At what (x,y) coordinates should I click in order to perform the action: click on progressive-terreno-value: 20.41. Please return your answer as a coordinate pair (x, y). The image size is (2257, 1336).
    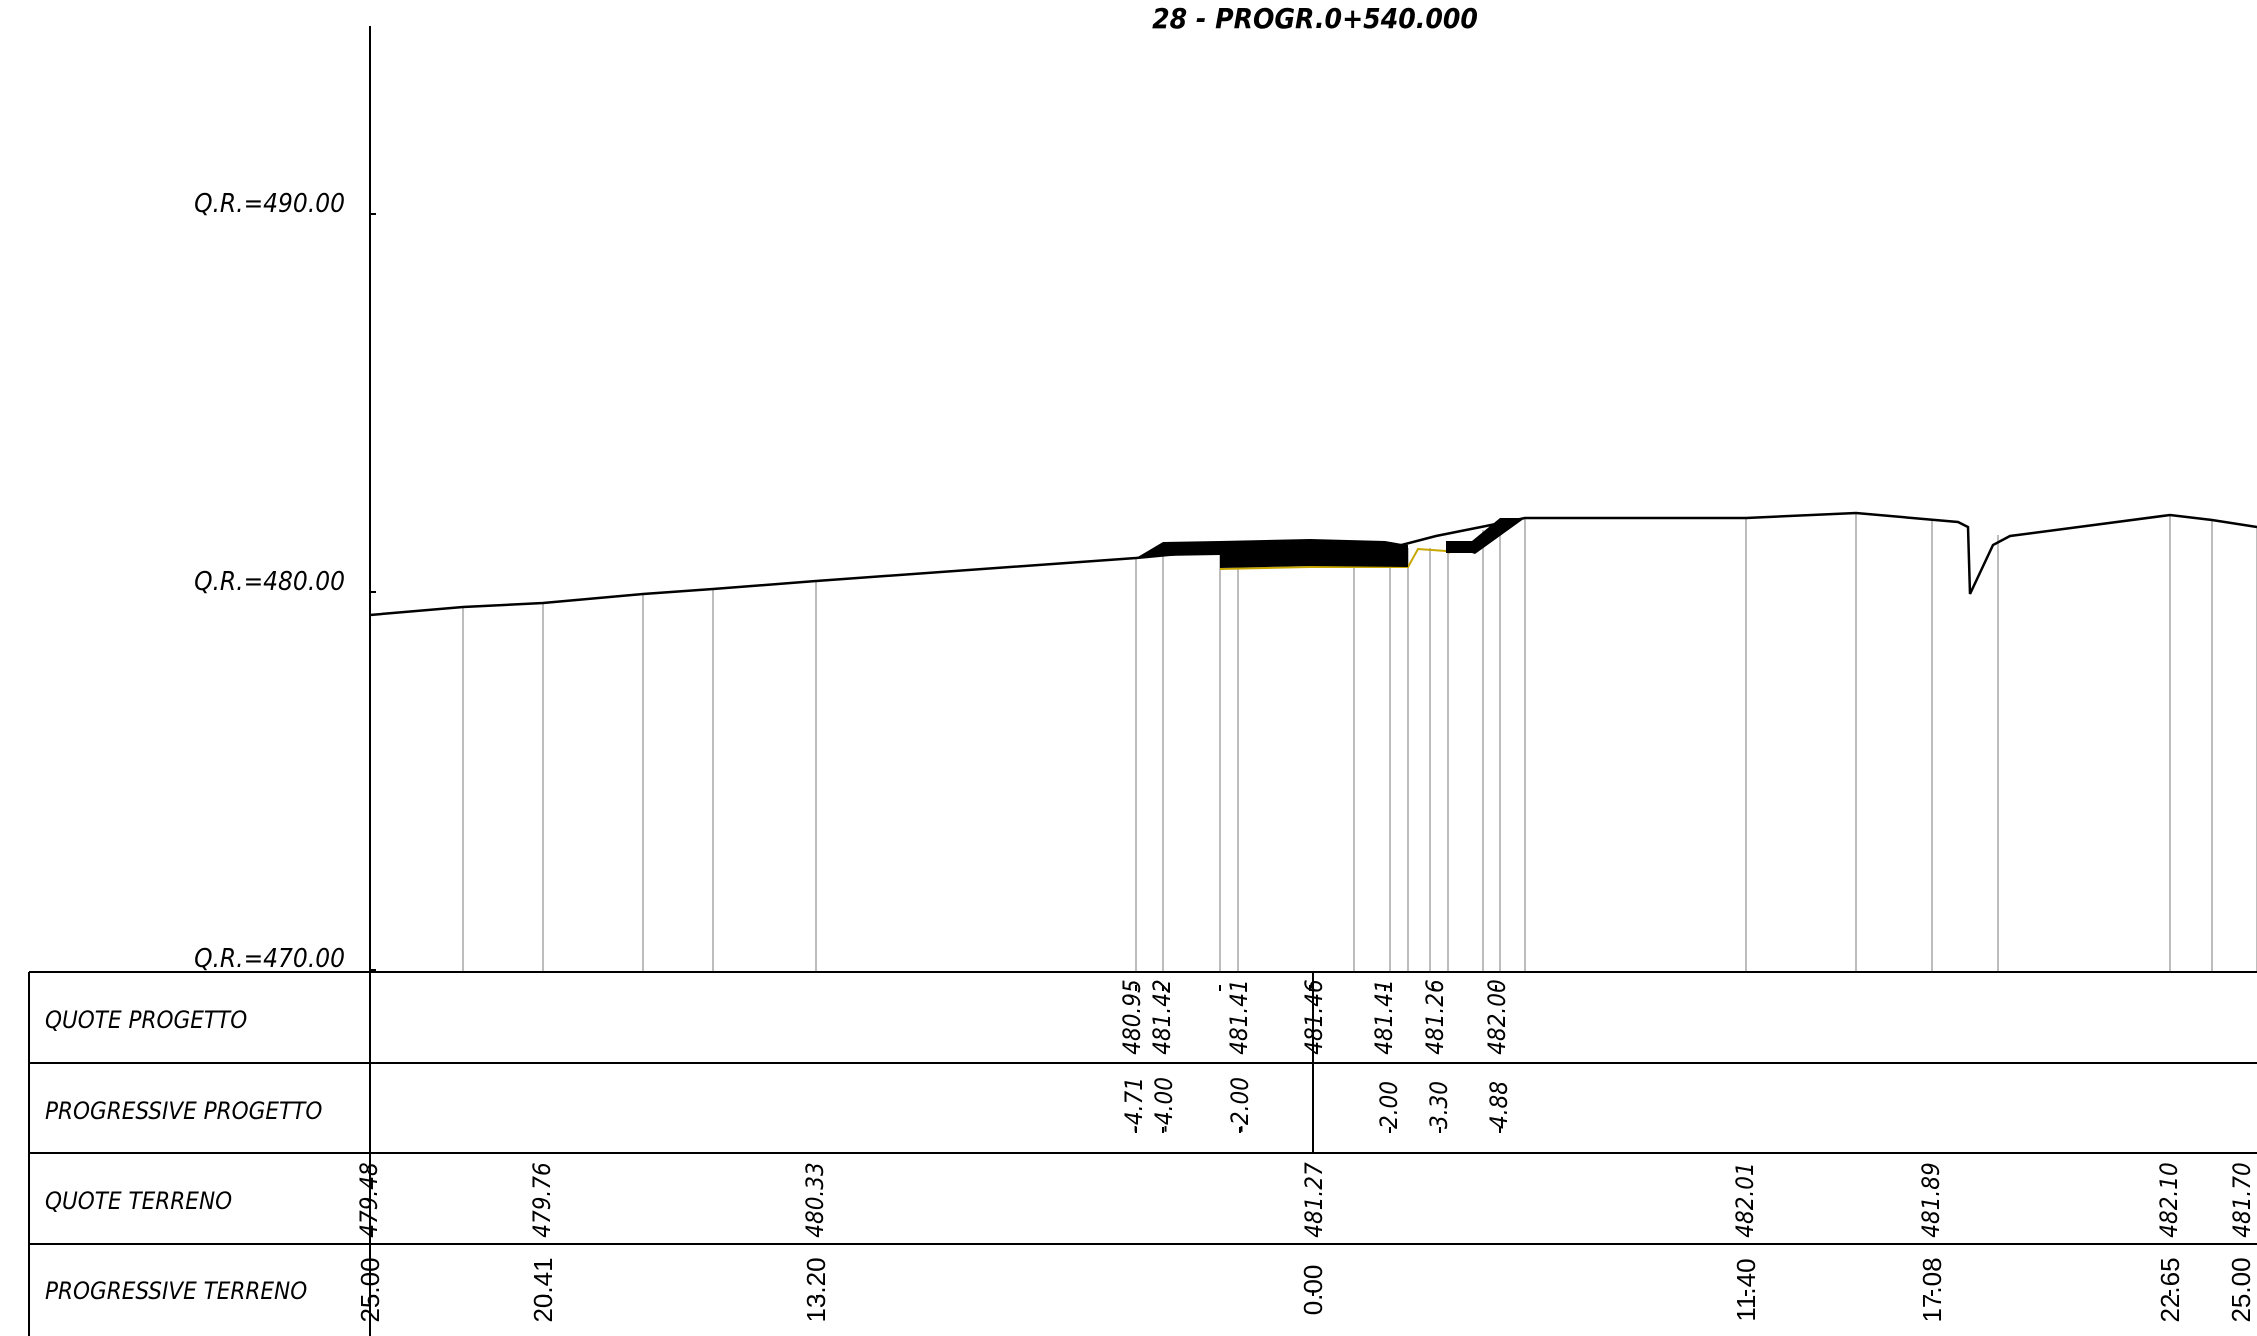
    Looking at the image, I should click on (543, 1289).